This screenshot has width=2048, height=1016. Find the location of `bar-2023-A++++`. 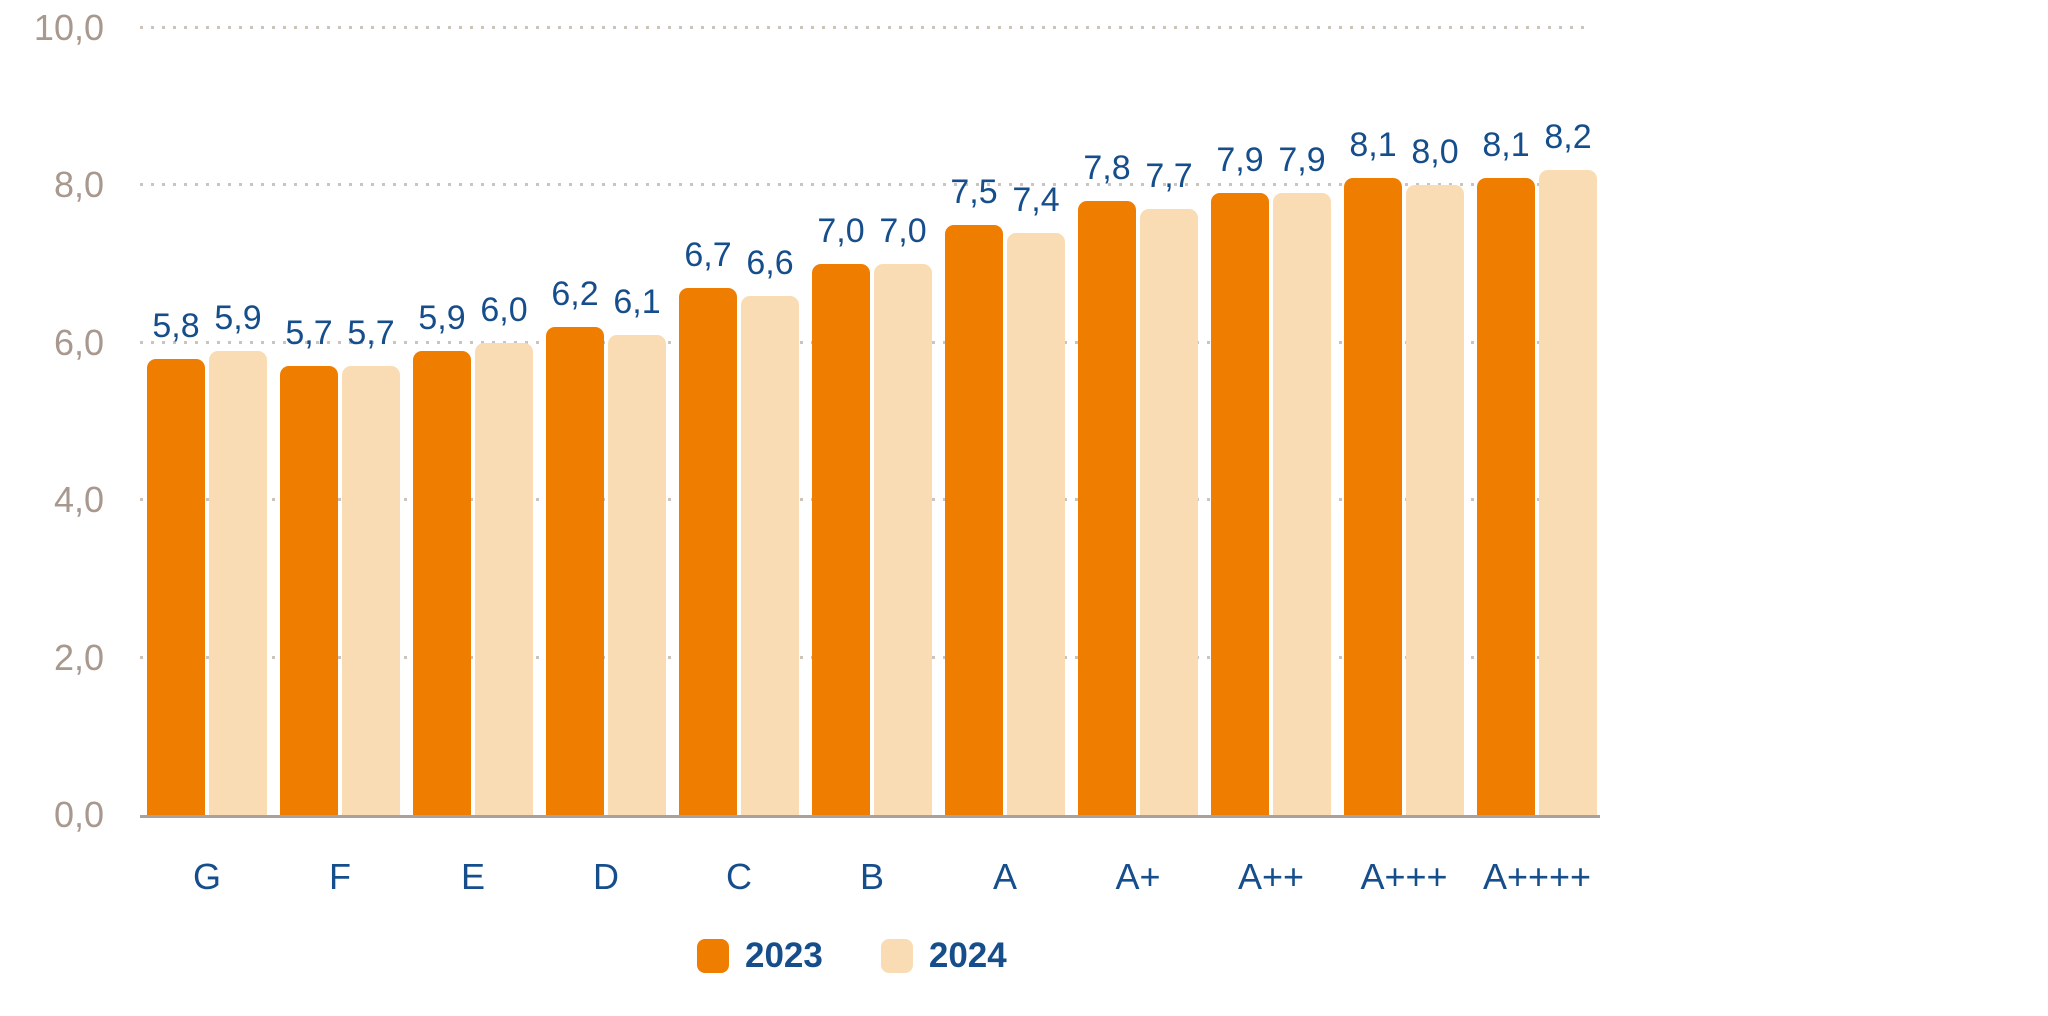

bar-2023-A++++ is located at coordinates (1506, 496).